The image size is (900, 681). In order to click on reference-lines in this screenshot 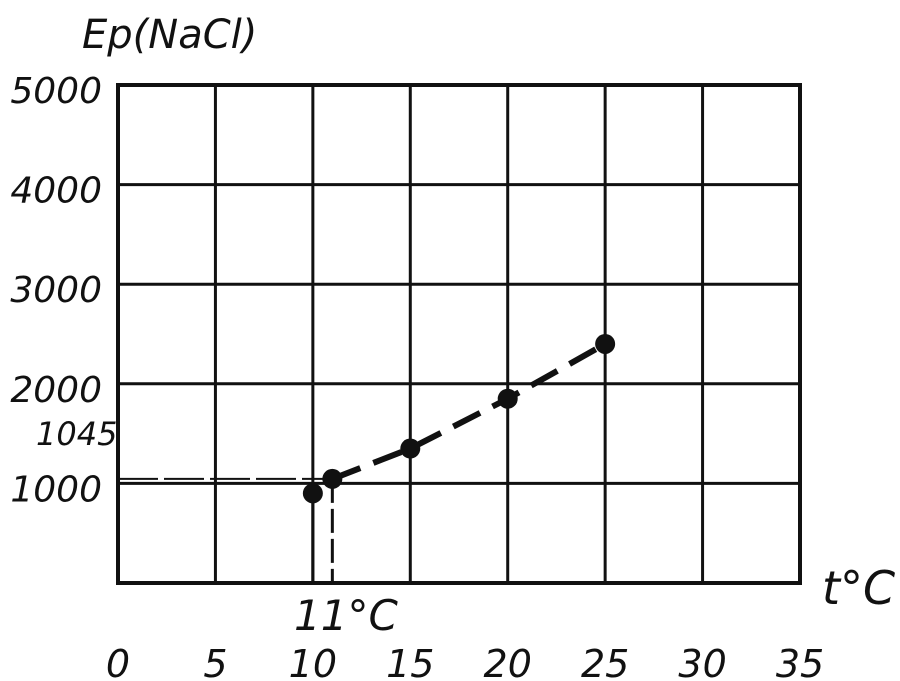, I will do `click(226, 530)`.